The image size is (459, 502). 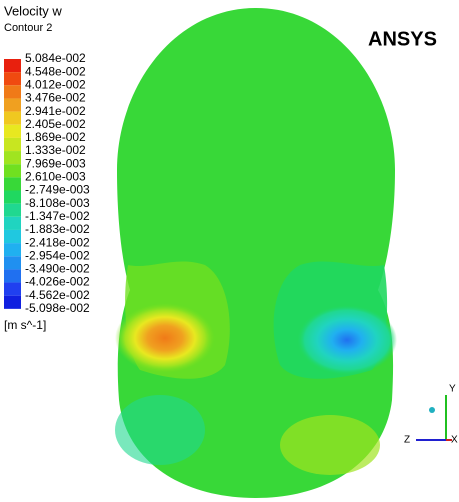 I want to click on y-axis-label: Y, so click(x=452, y=389).